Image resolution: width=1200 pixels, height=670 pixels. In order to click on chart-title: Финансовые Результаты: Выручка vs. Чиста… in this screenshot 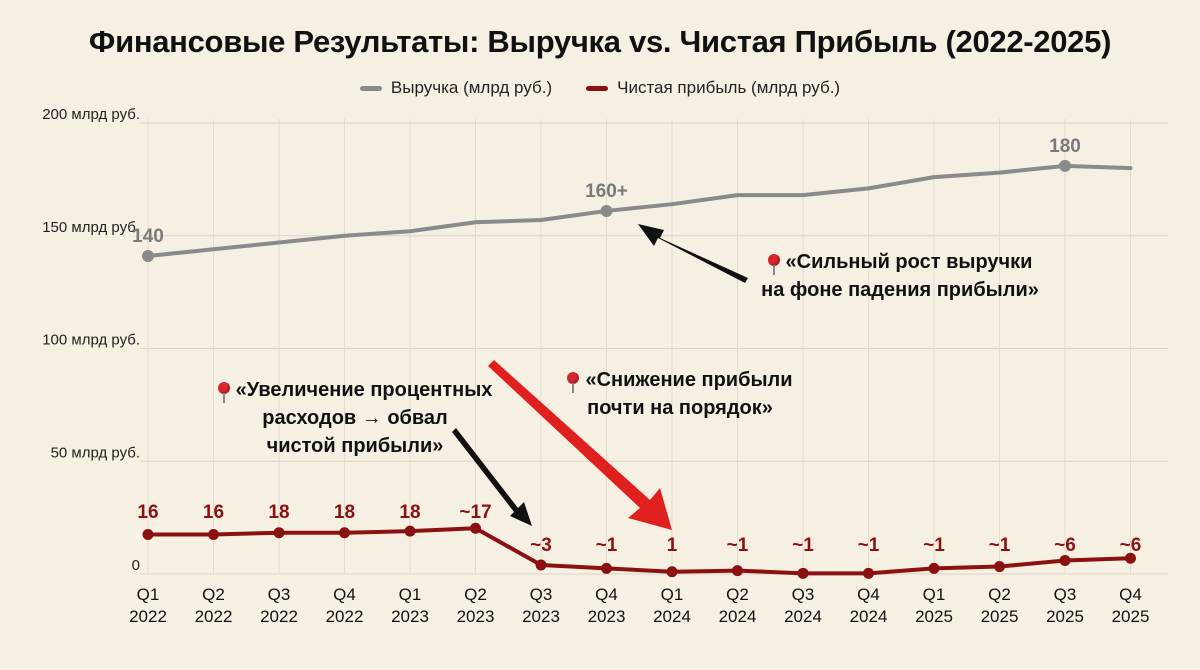, I will do `click(600, 41)`.